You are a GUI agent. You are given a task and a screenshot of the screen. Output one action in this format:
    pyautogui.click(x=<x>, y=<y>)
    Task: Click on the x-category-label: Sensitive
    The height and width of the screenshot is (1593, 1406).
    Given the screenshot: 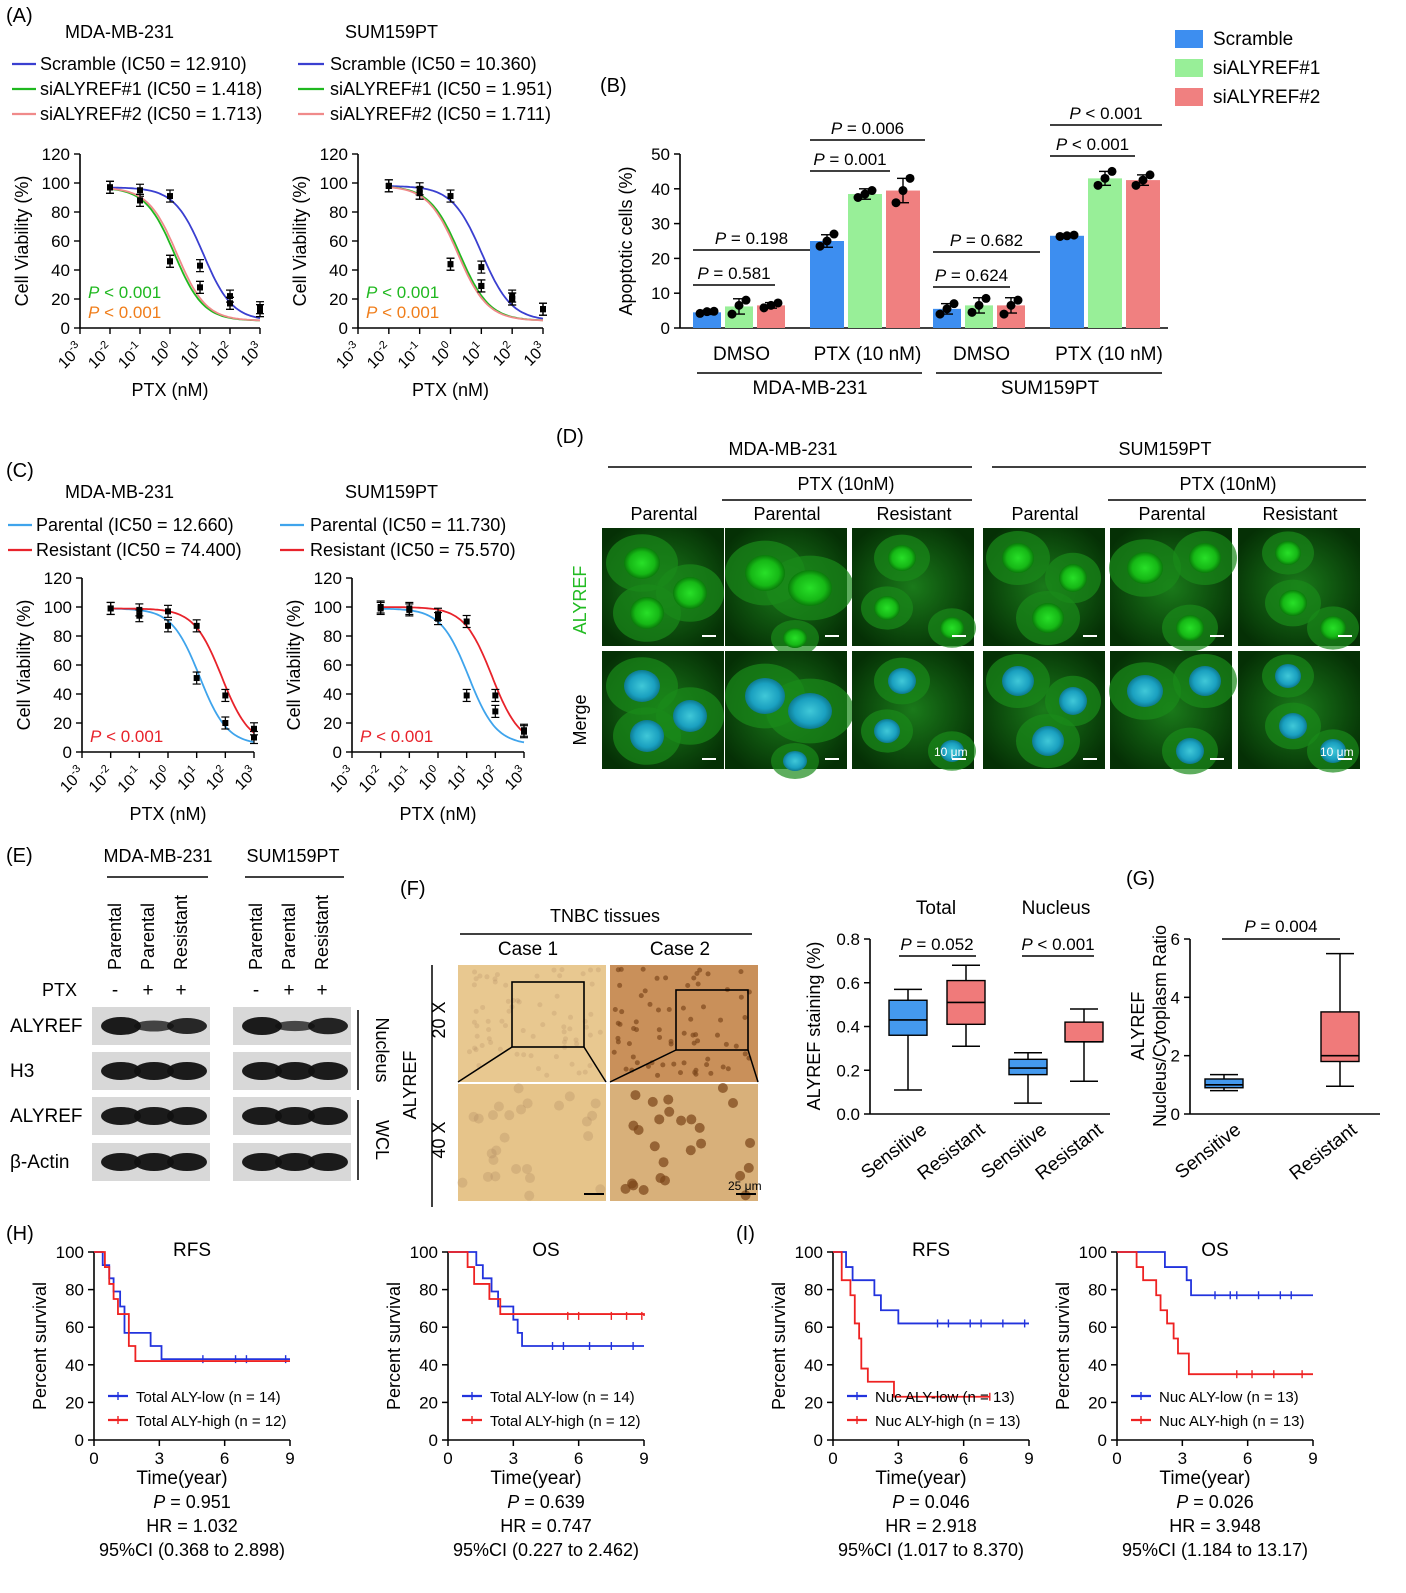 What is the action you would take?
    pyautogui.click(x=1208, y=1151)
    